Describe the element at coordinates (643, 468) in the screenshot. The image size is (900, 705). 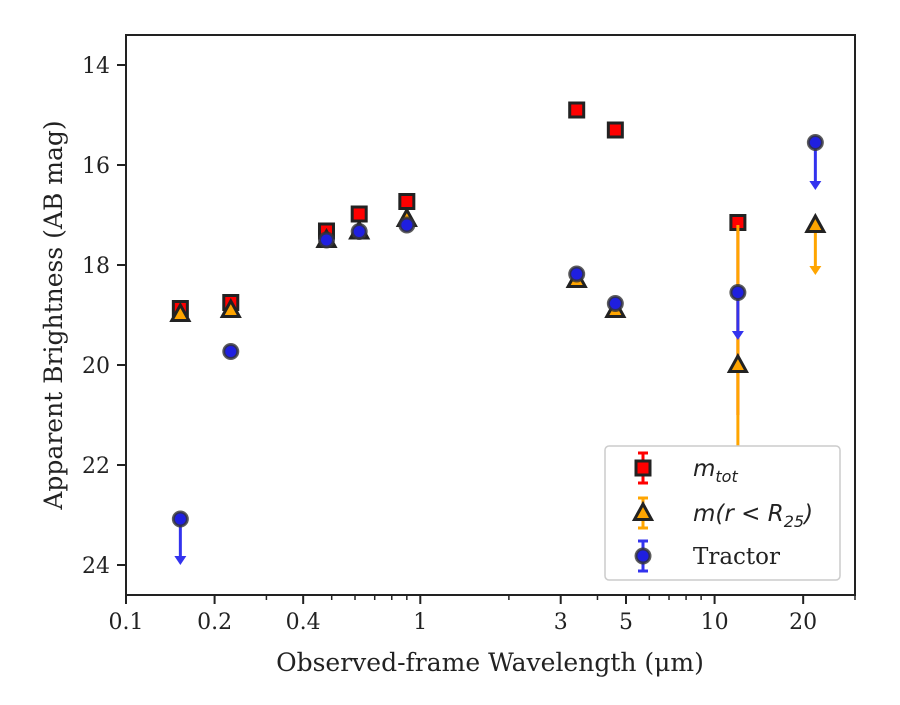
I see `legend-marker-square` at that location.